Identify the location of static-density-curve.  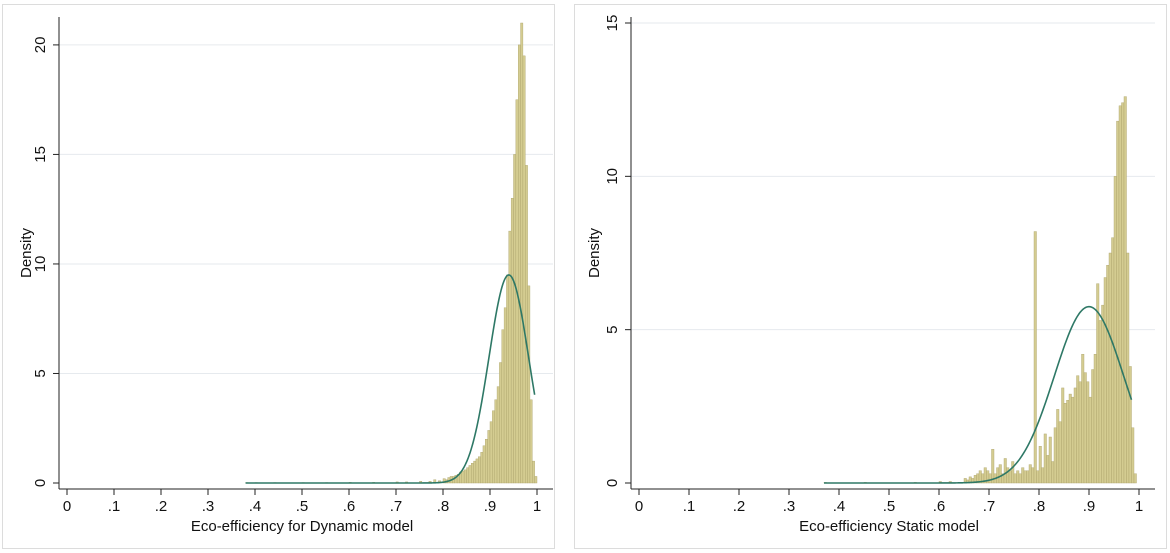
(978, 394).